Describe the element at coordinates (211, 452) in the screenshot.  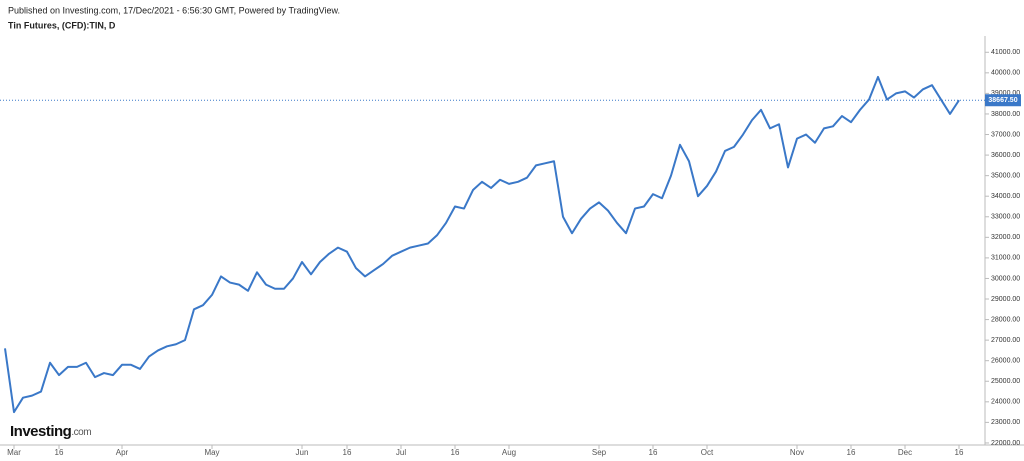
I see `x-tick-label: May` at that location.